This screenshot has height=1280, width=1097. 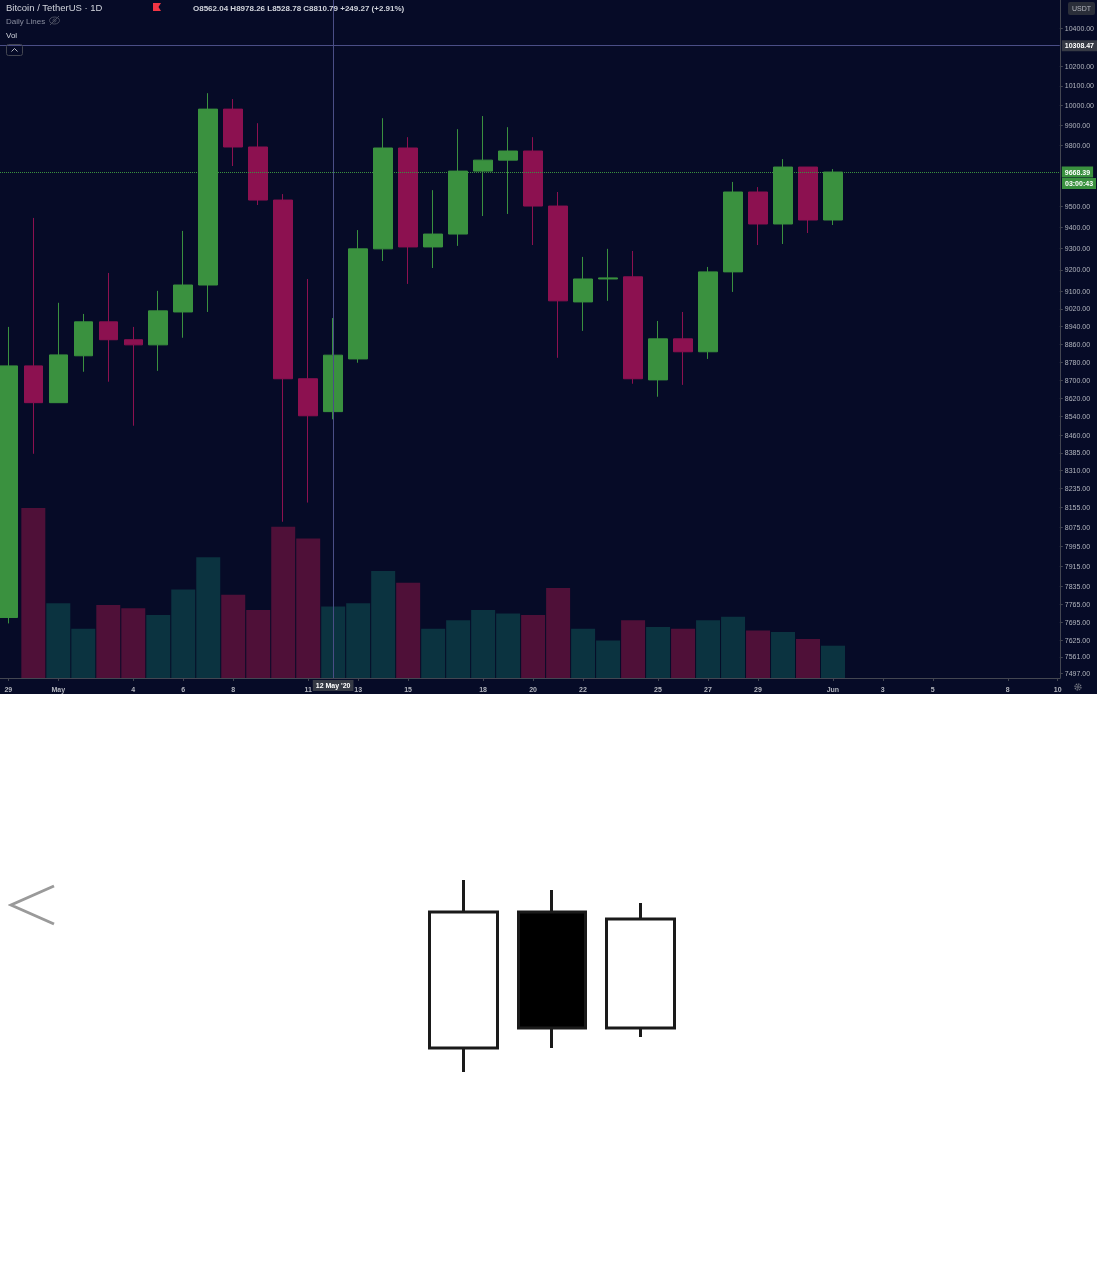 I want to click on annotation: Daily Lines, so click(x=26, y=21).